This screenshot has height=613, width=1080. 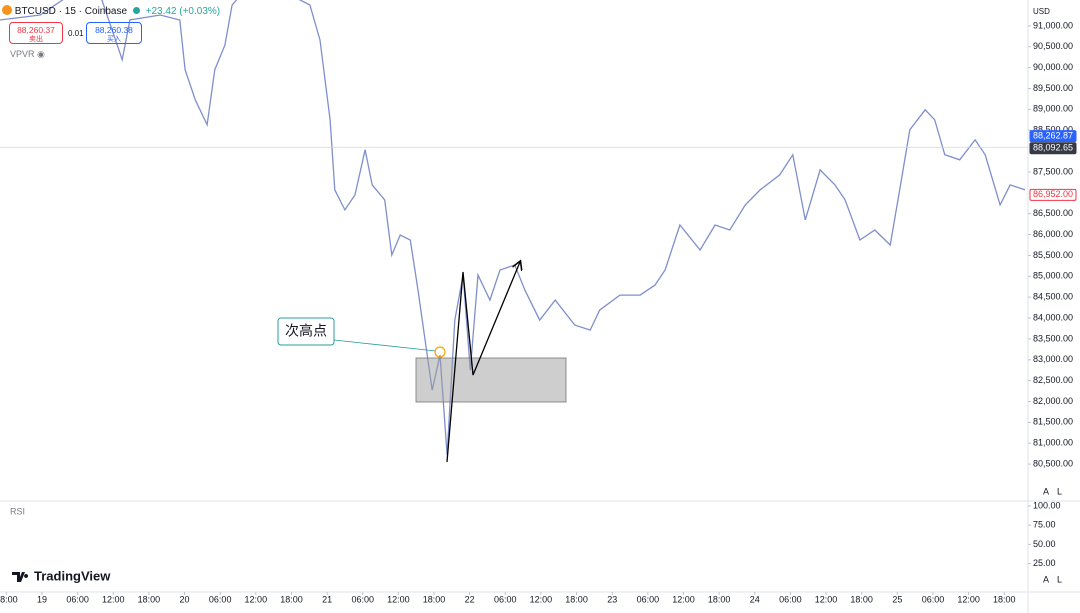 What do you see at coordinates (1053, 380) in the screenshot?
I see `price-label: 82,500.00` at bounding box center [1053, 380].